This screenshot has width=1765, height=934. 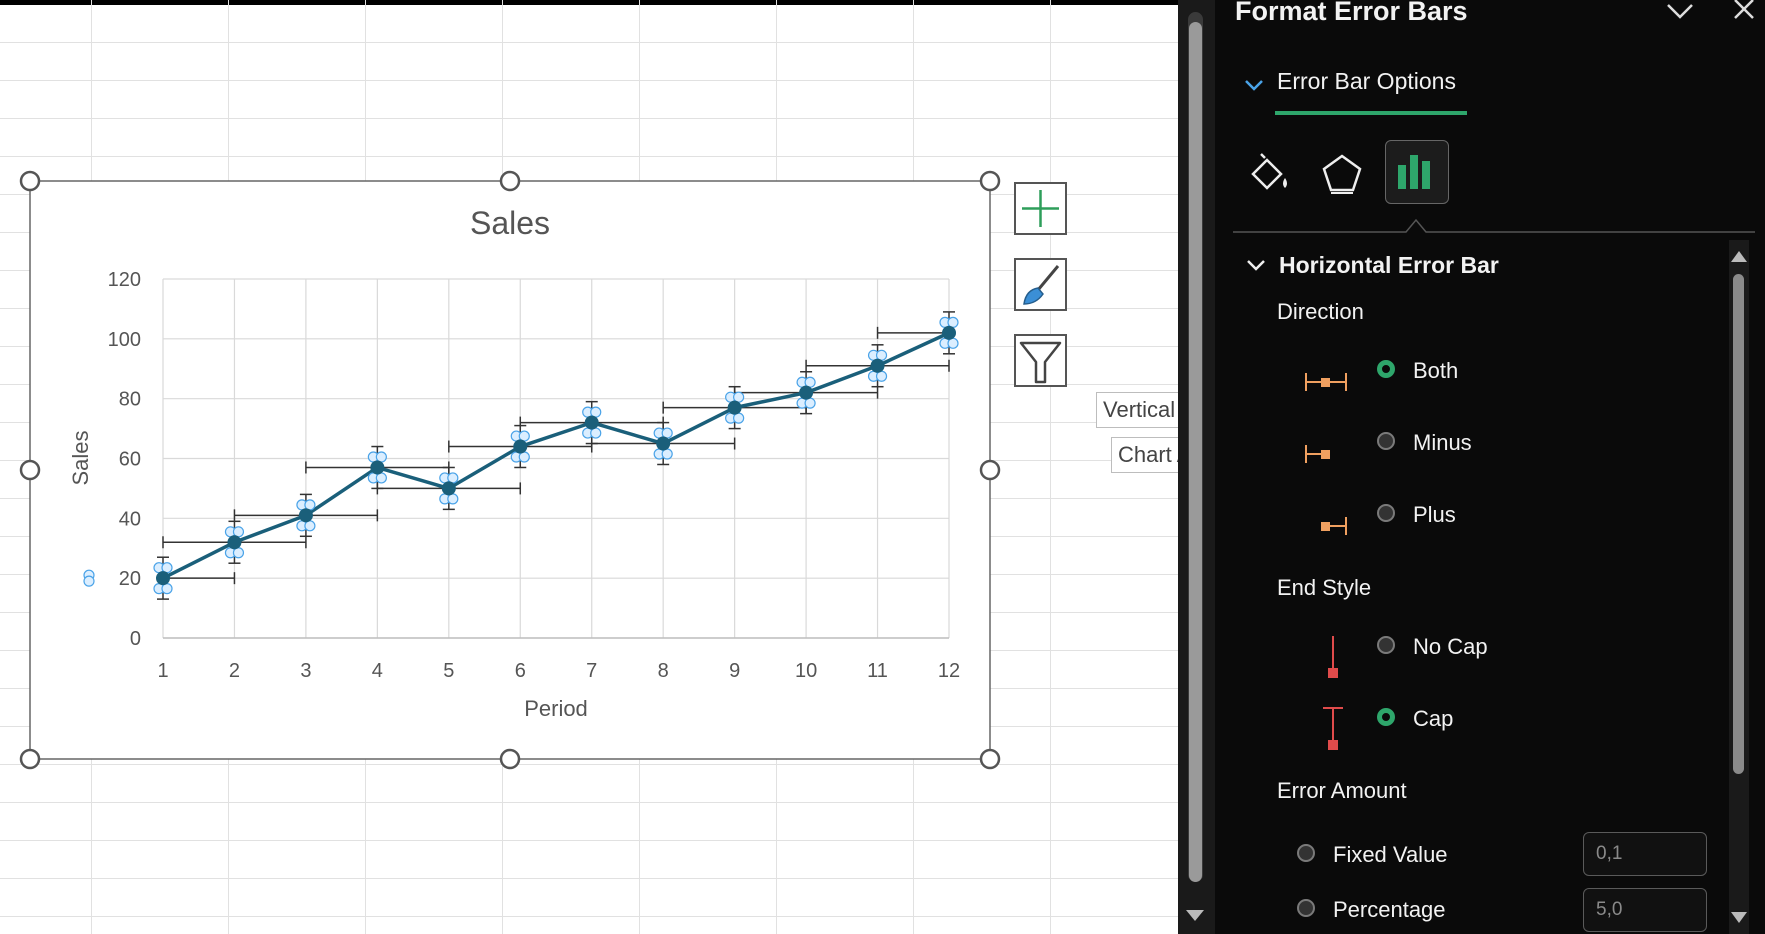 What do you see at coordinates (1386, 513) in the screenshot?
I see `radio-plus` at bounding box center [1386, 513].